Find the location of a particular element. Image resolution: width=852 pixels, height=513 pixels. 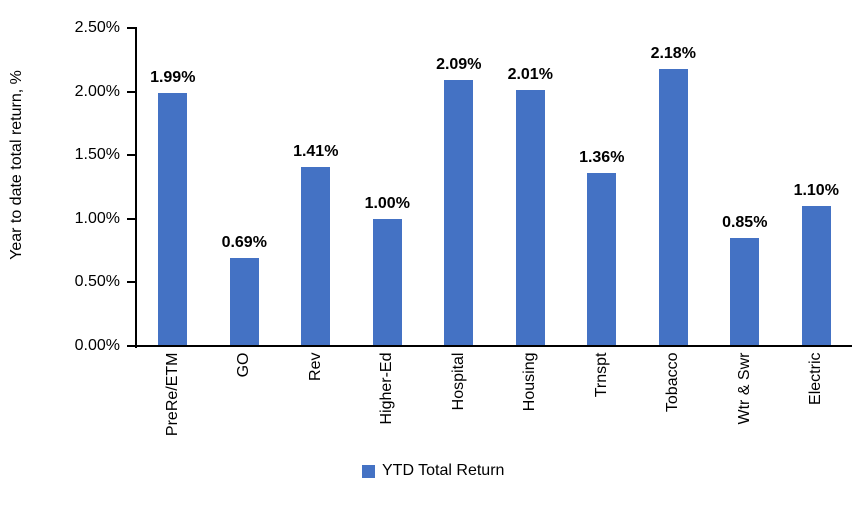

bar-value-label: 1.36% is located at coordinates (602, 157).